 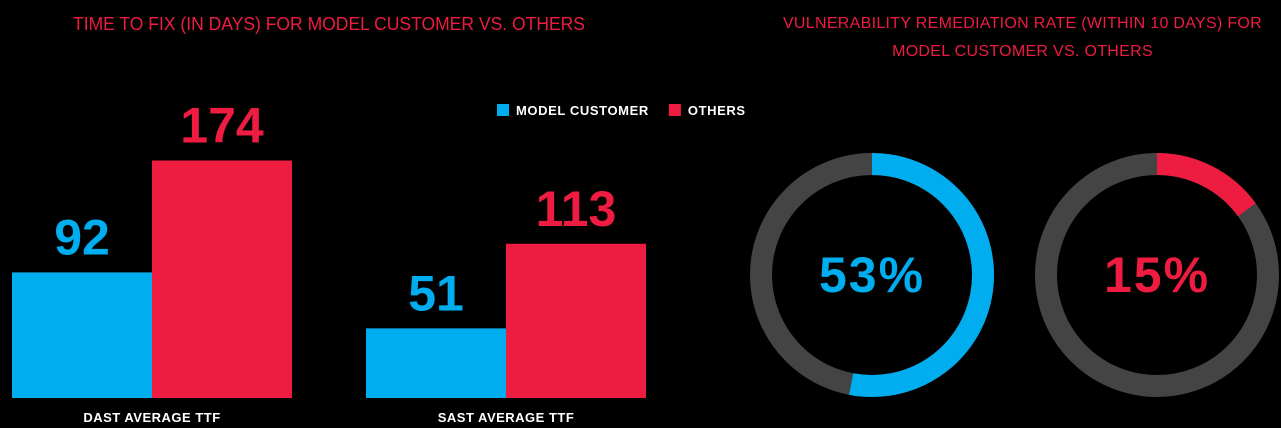 I want to click on legend-label: MODEL CUSTOMER, so click(x=582, y=110).